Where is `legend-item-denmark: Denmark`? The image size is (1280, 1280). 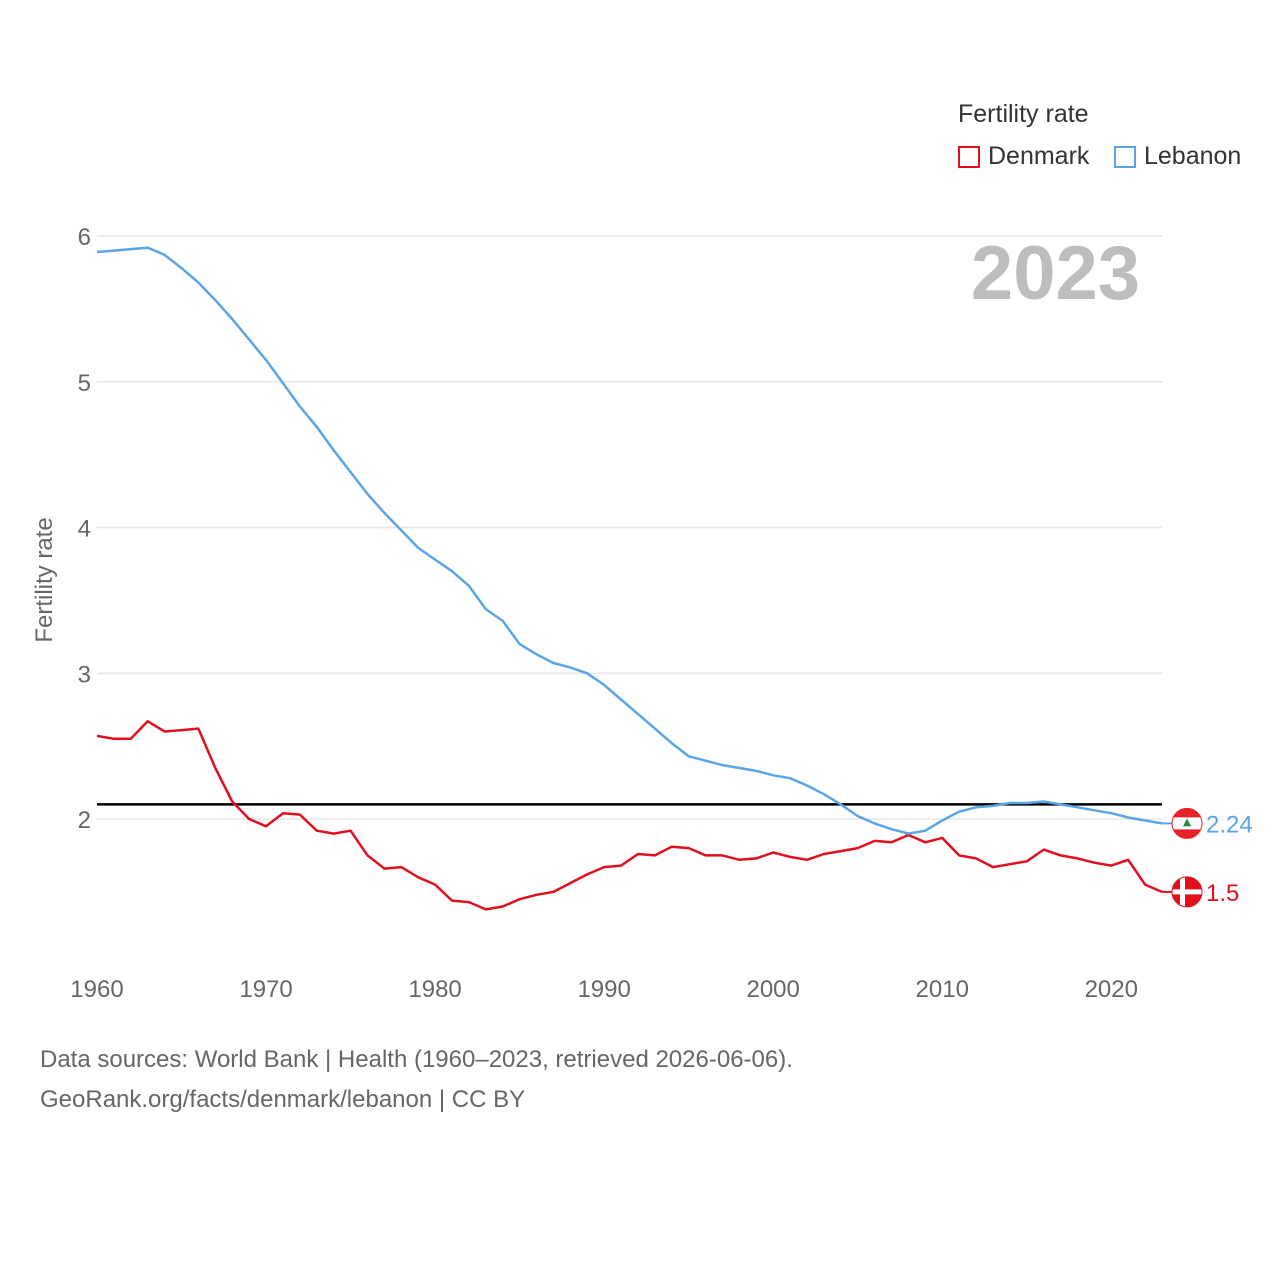 legend-item-denmark: Denmark is located at coordinates (1023, 156).